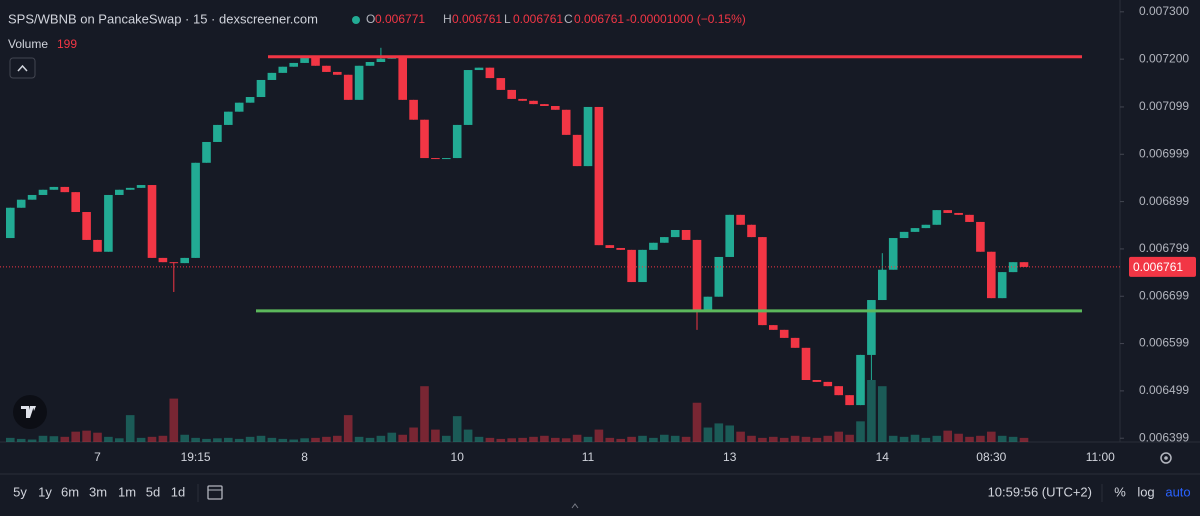 Image resolution: width=1200 pixels, height=516 pixels. Describe the element at coordinates (730, 457) in the screenshot. I see `x-tick-label: 13` at that location.